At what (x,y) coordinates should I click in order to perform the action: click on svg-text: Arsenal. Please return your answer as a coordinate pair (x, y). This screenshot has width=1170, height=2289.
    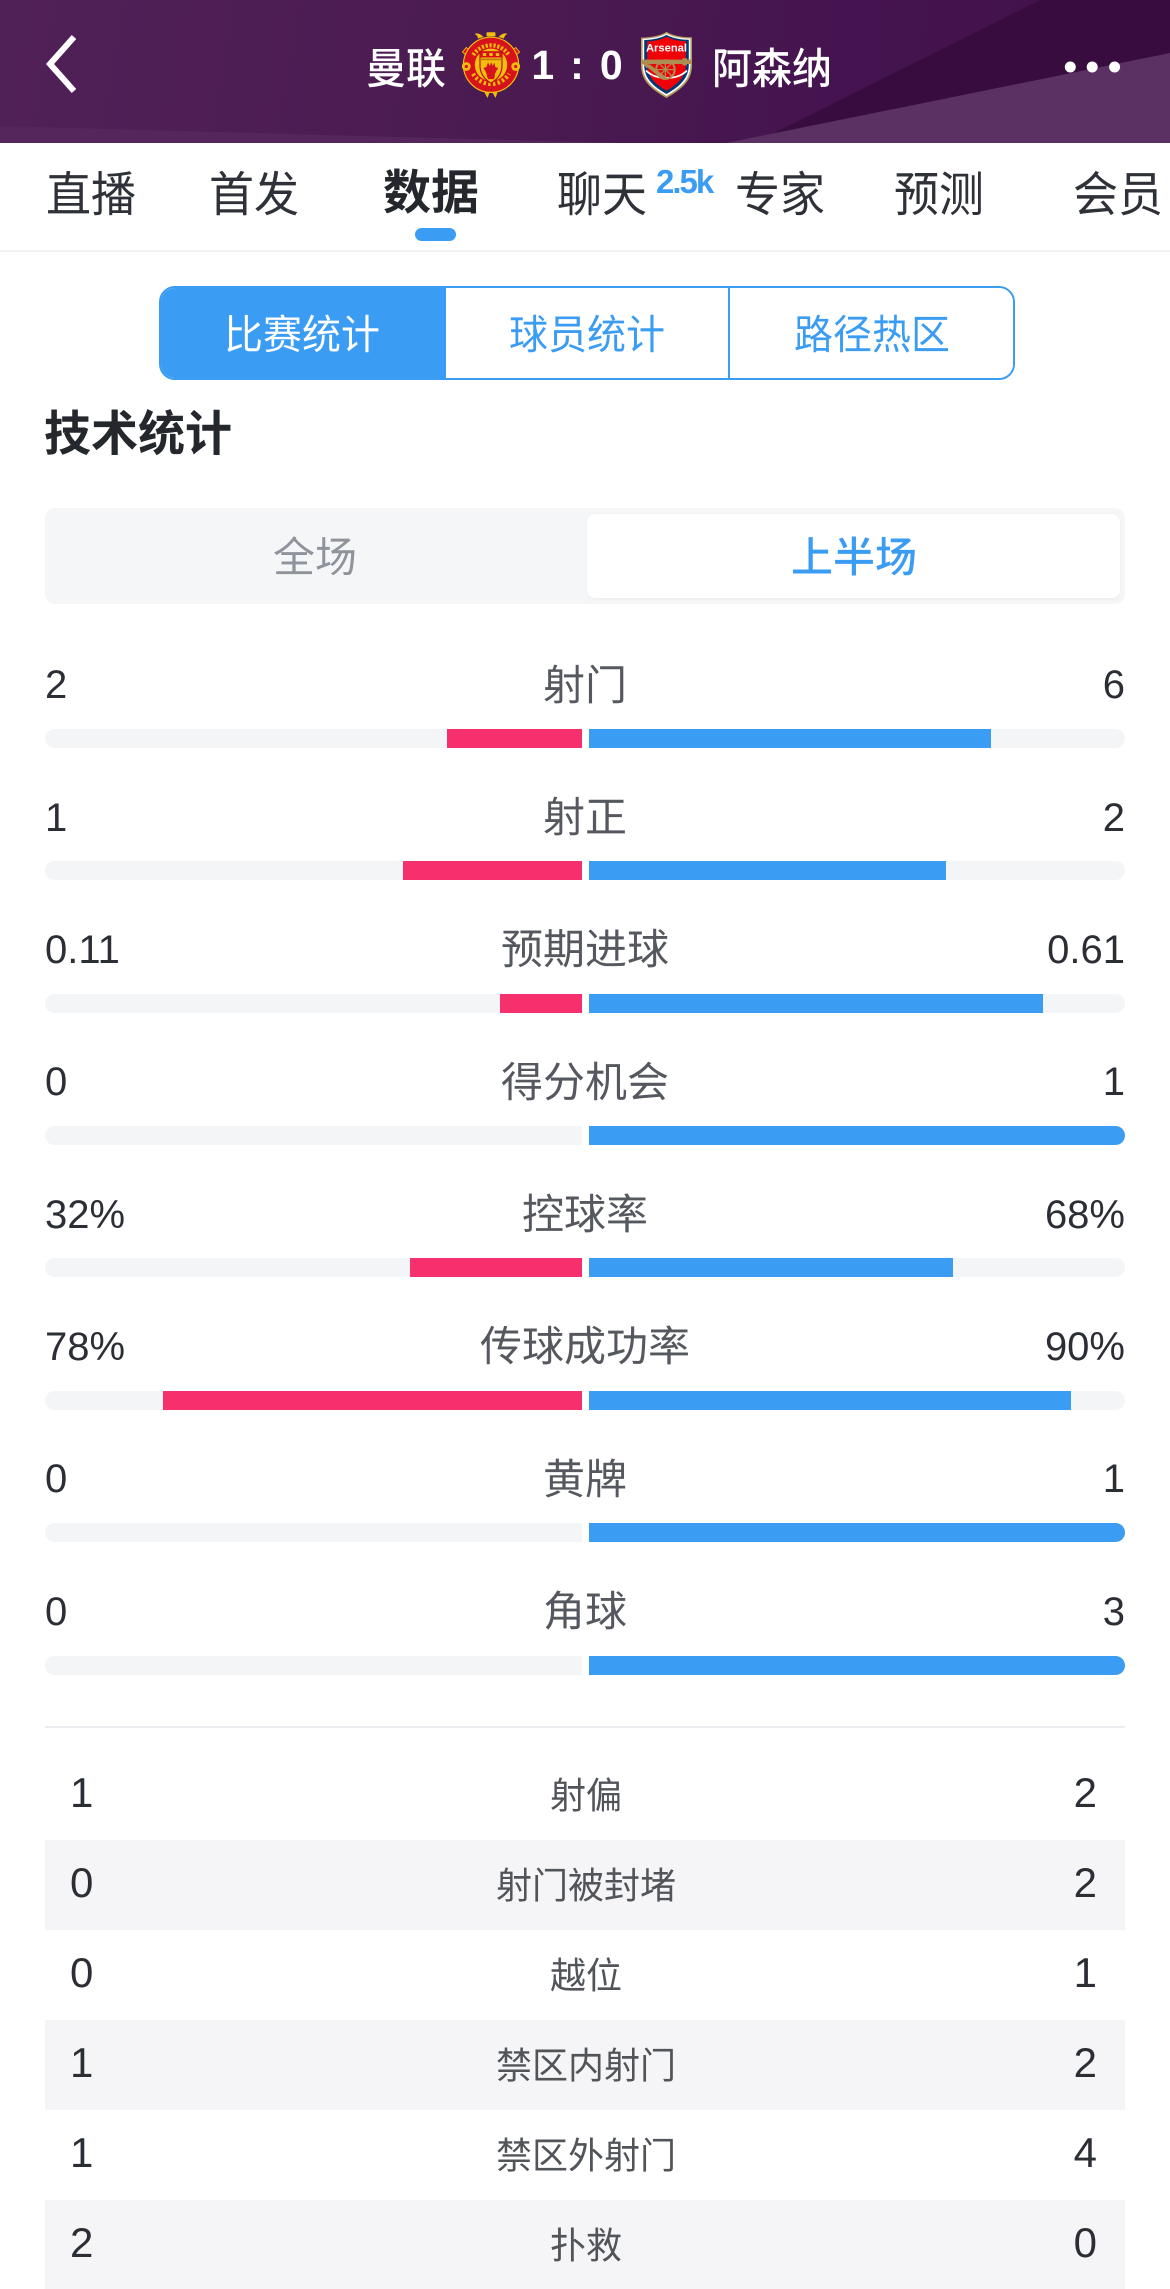
    Looking at the image, I should click on (666, 49).